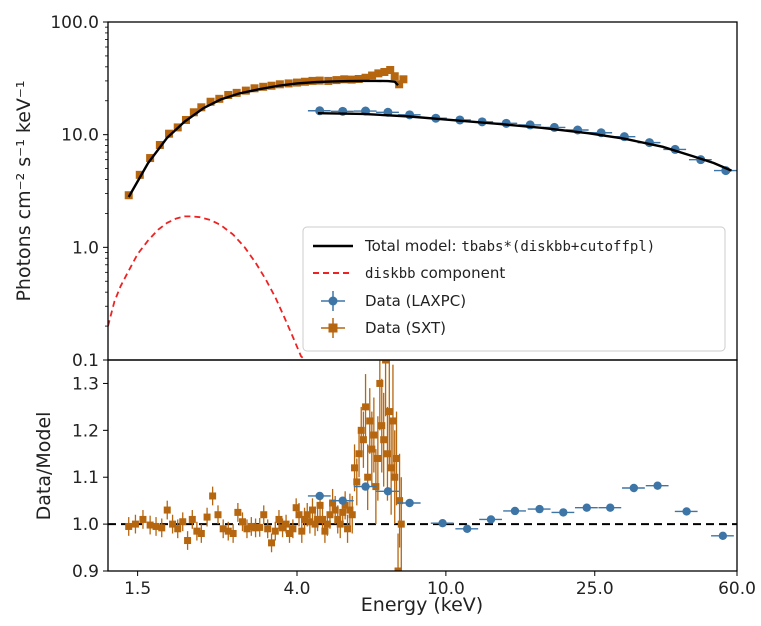 The width and height of the screenshot is (761, 626). I want to click on legend-label-diskbb: diskbb component, so click(435, 273).